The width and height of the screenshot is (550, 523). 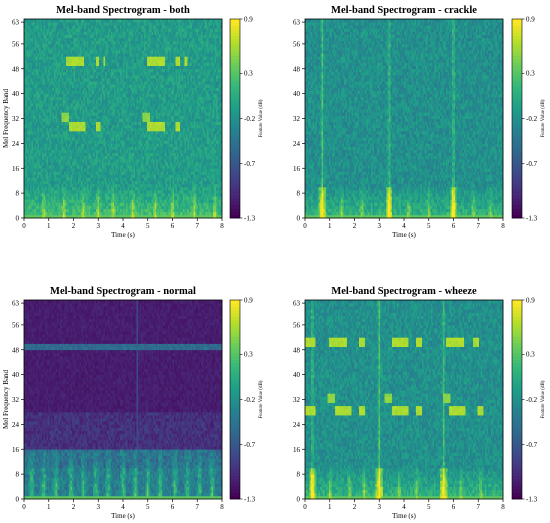 What do you see at coordinates (123, 118) in the screenshot?
I see `heatmap-cells` at bounding box center [123, 118].